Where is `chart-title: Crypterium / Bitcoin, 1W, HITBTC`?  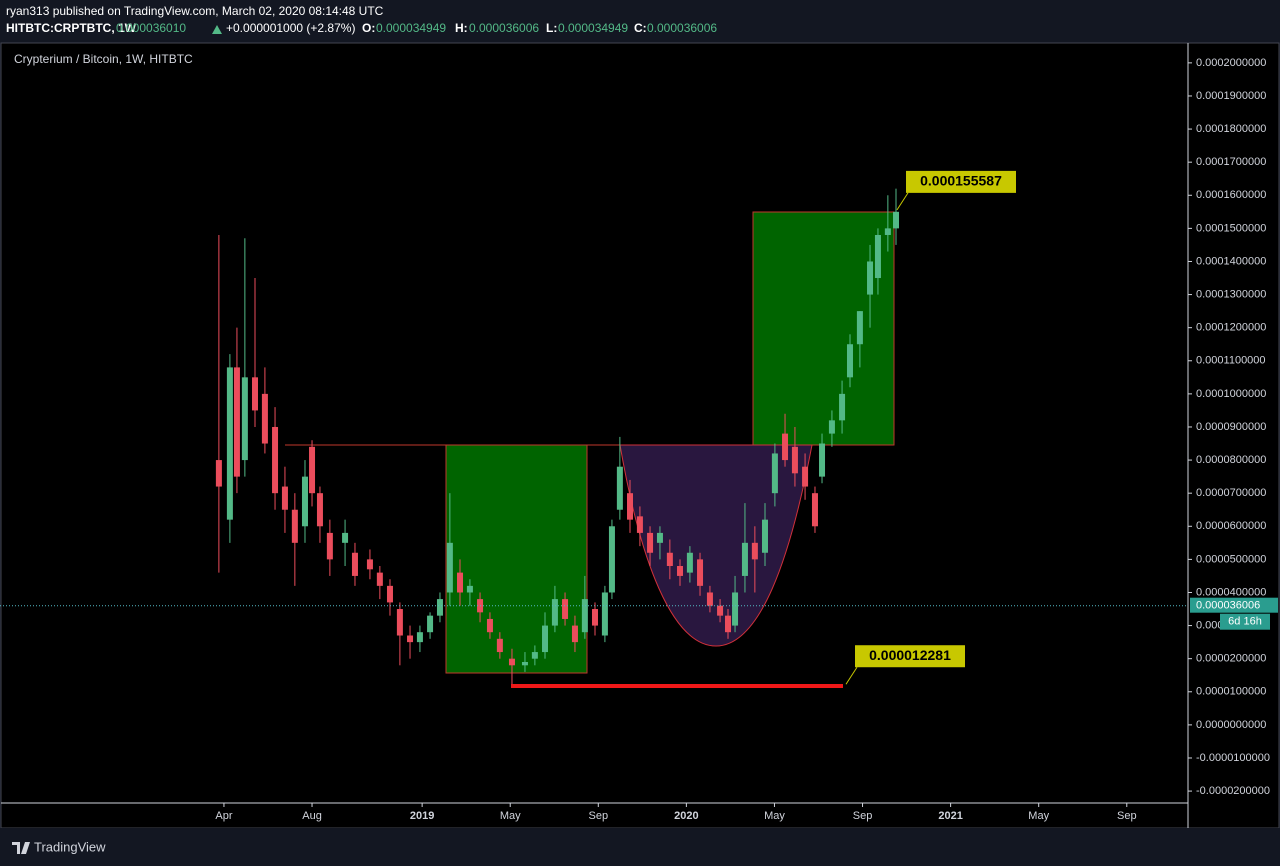 chart-title: Crypterium / Bitcoin, 1W, HITBTC is located at coordinates (103, 59).